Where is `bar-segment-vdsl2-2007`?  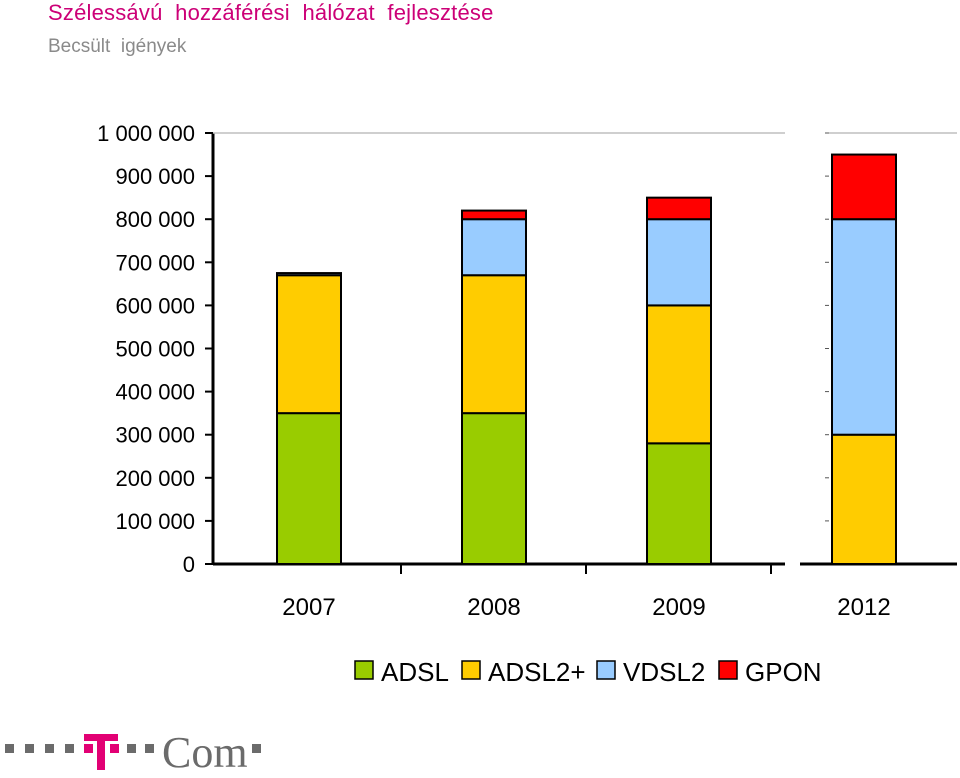
bar-segment-vdsl2-2007 is located at coordinates (309, 274).